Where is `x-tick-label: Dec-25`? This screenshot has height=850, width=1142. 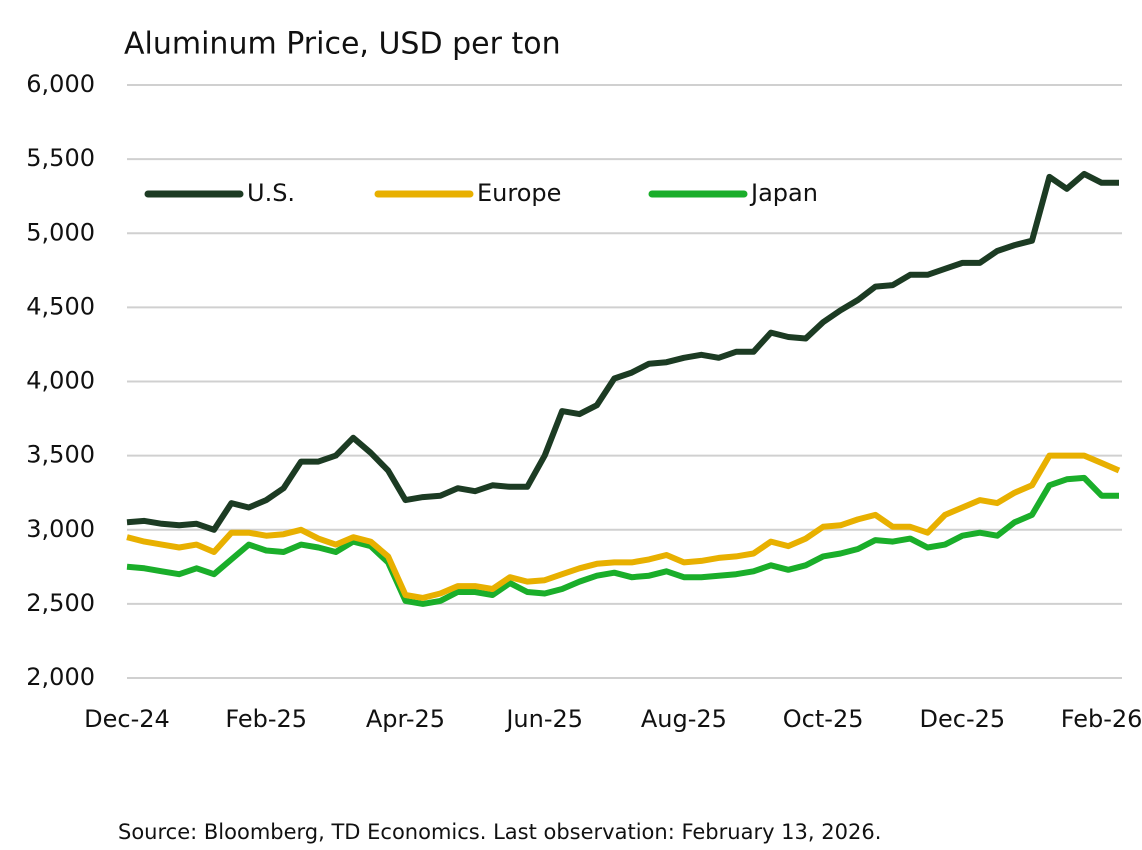
x-tick-label: Dec-25 is located at coordinates (963, 719).